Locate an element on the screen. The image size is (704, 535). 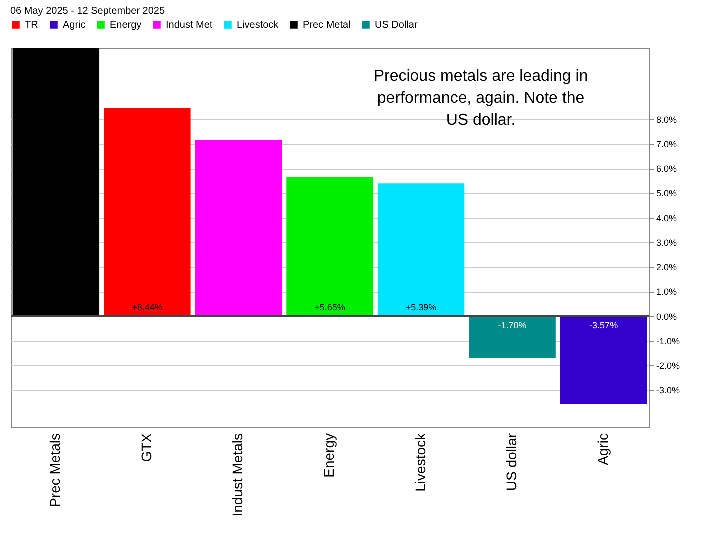
y-tick-label: -2.0% is located at coordinates (668, 365).